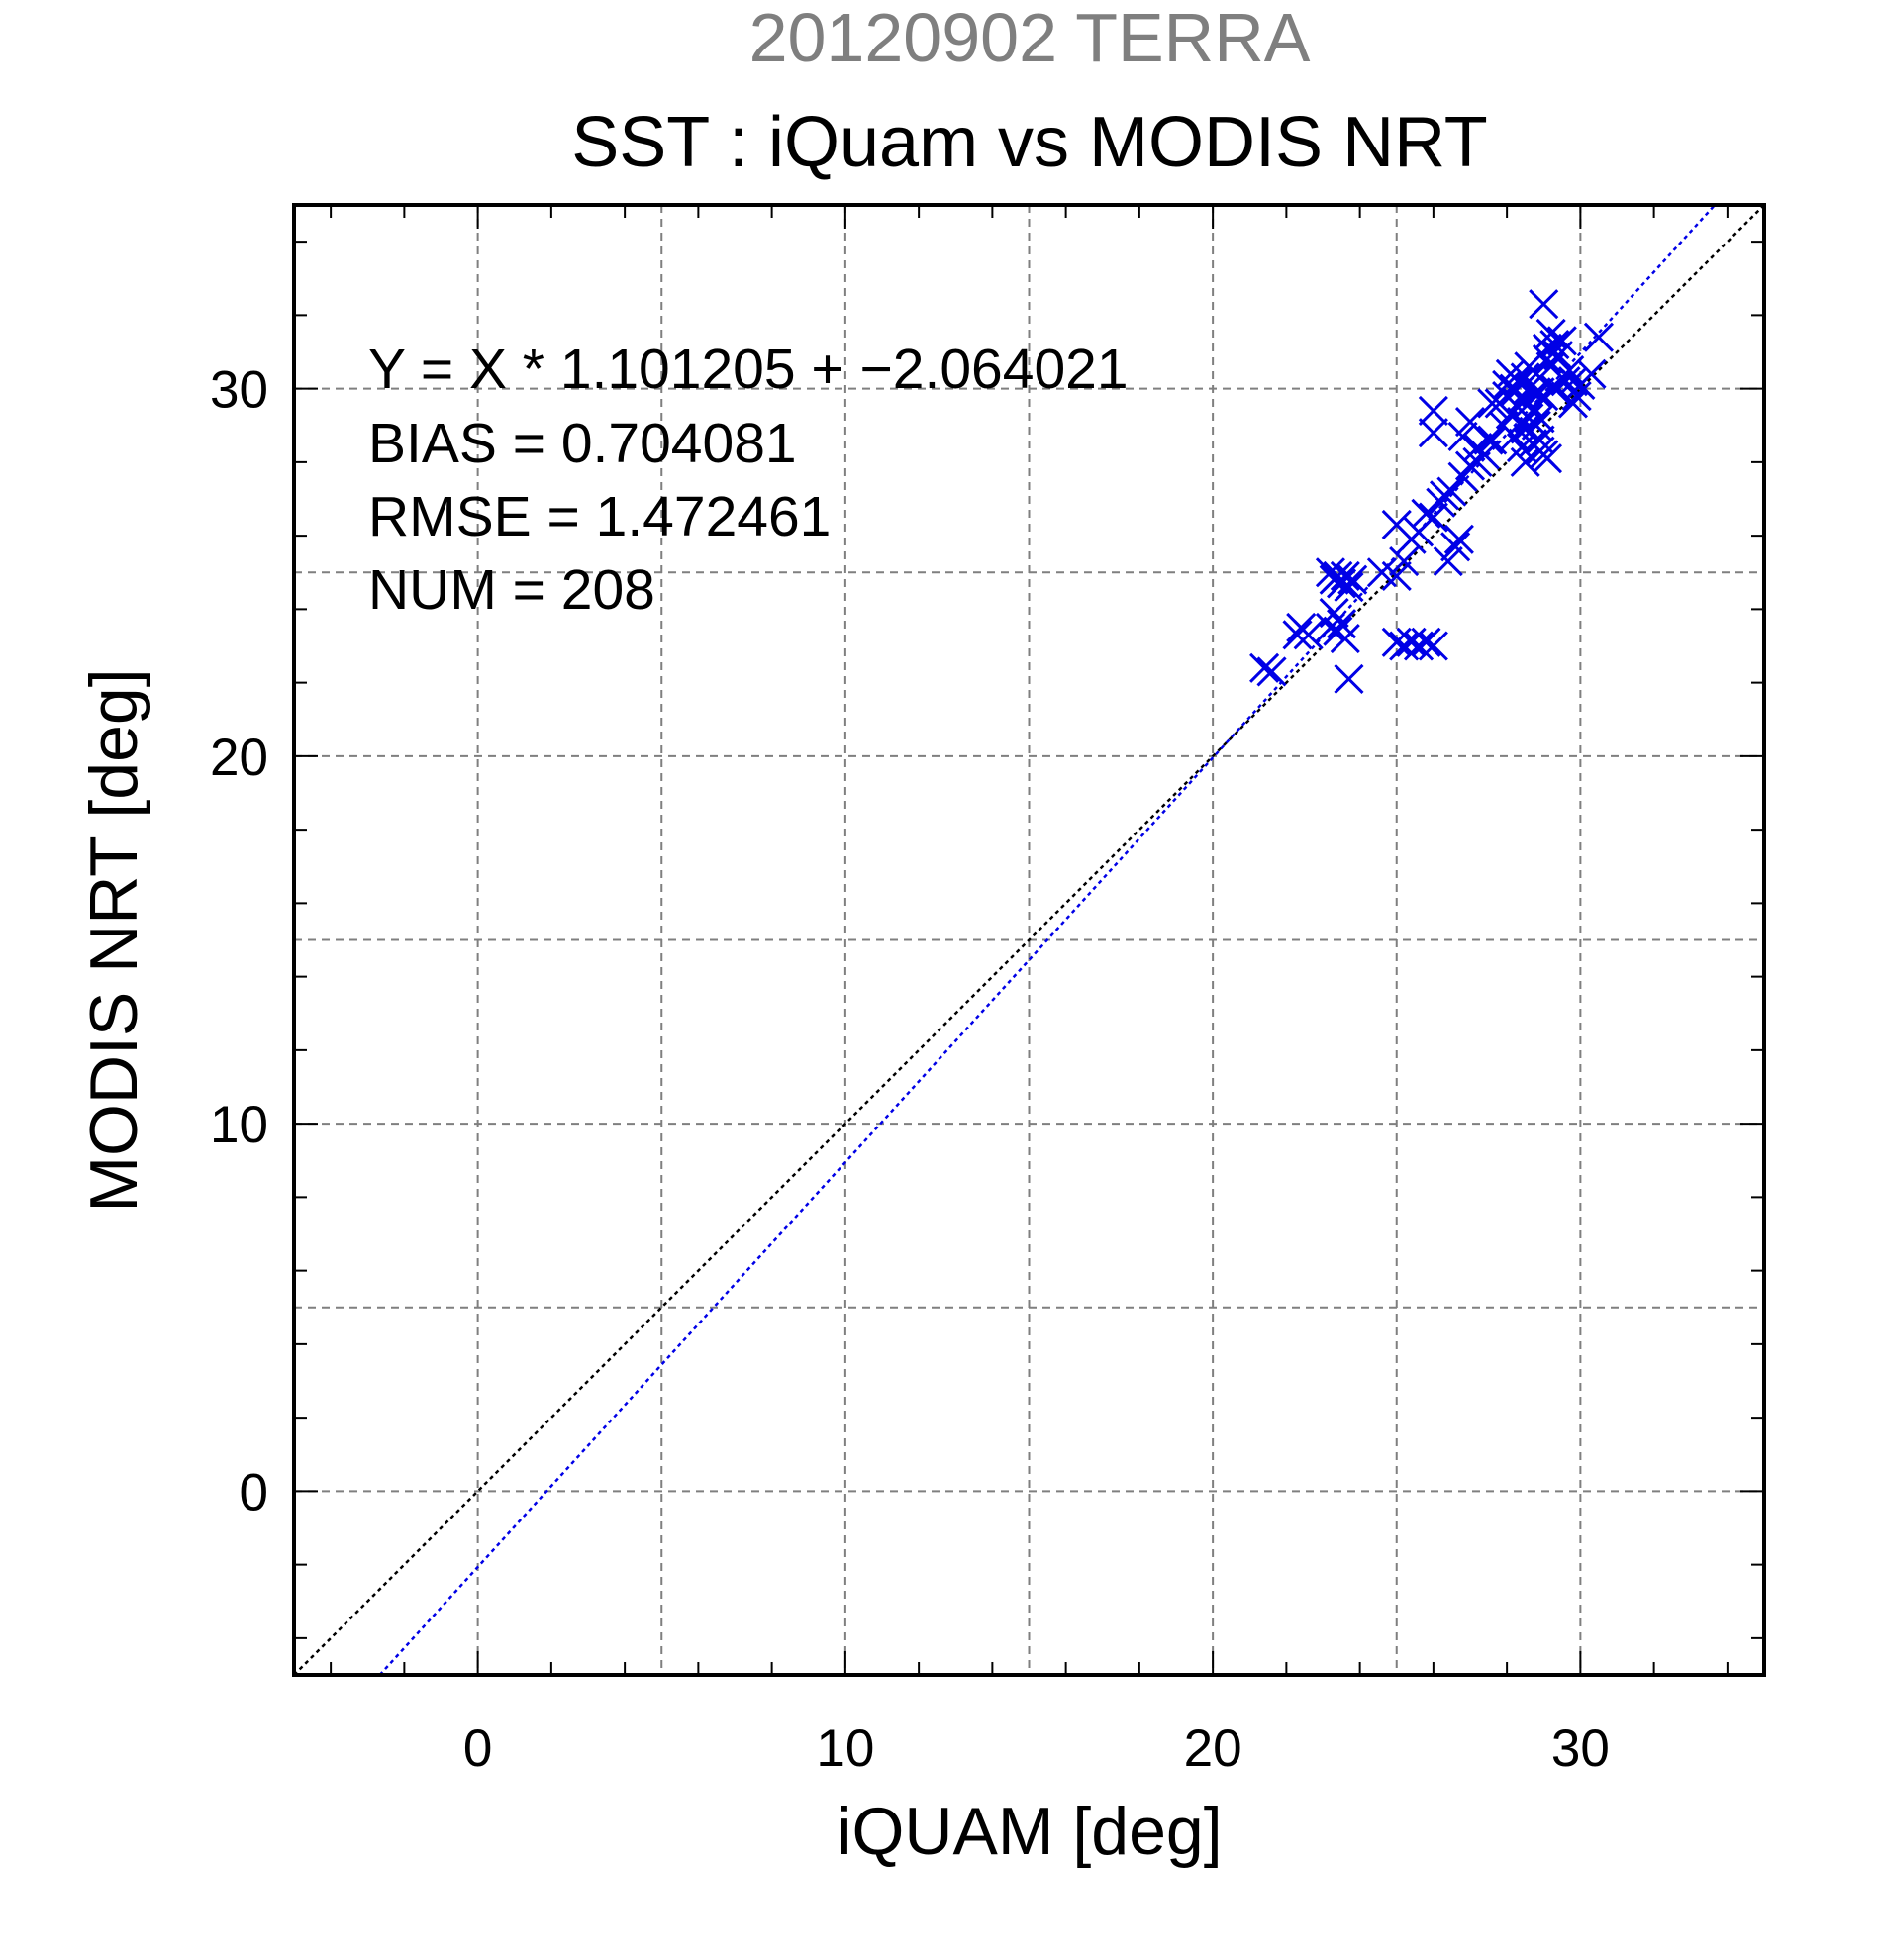 This screenshot has height=1960, width=1881. I want to click on y-tick-label: 10, so click(239, 1125).